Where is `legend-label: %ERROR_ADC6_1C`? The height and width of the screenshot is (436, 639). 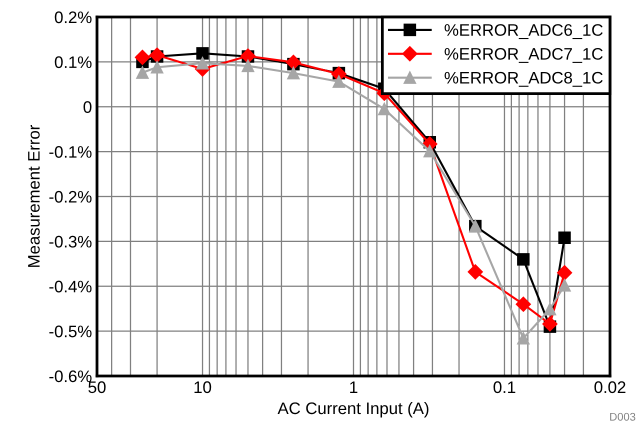 legend-label: %ERROR_ADC6_1C is located at coordinates (523, 32).